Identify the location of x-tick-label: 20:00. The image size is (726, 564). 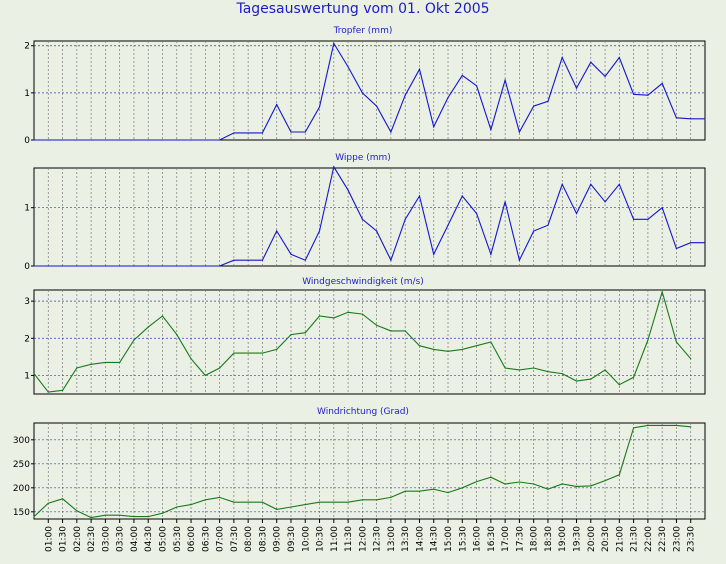
(592, 539).